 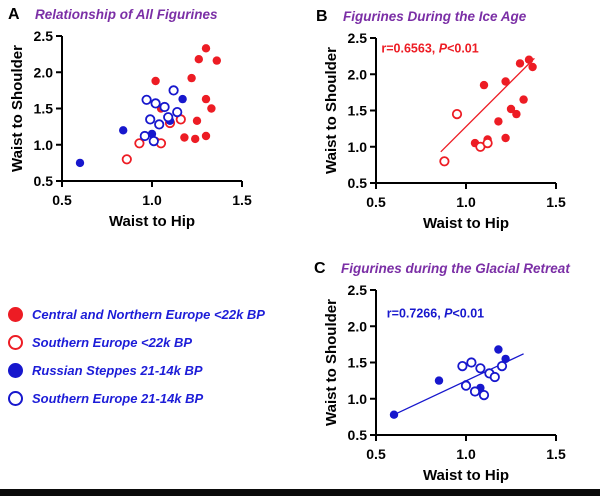 I want to click on panel-c-title: Figurines during the Glacial Retreat, so click(x=455, y=268).